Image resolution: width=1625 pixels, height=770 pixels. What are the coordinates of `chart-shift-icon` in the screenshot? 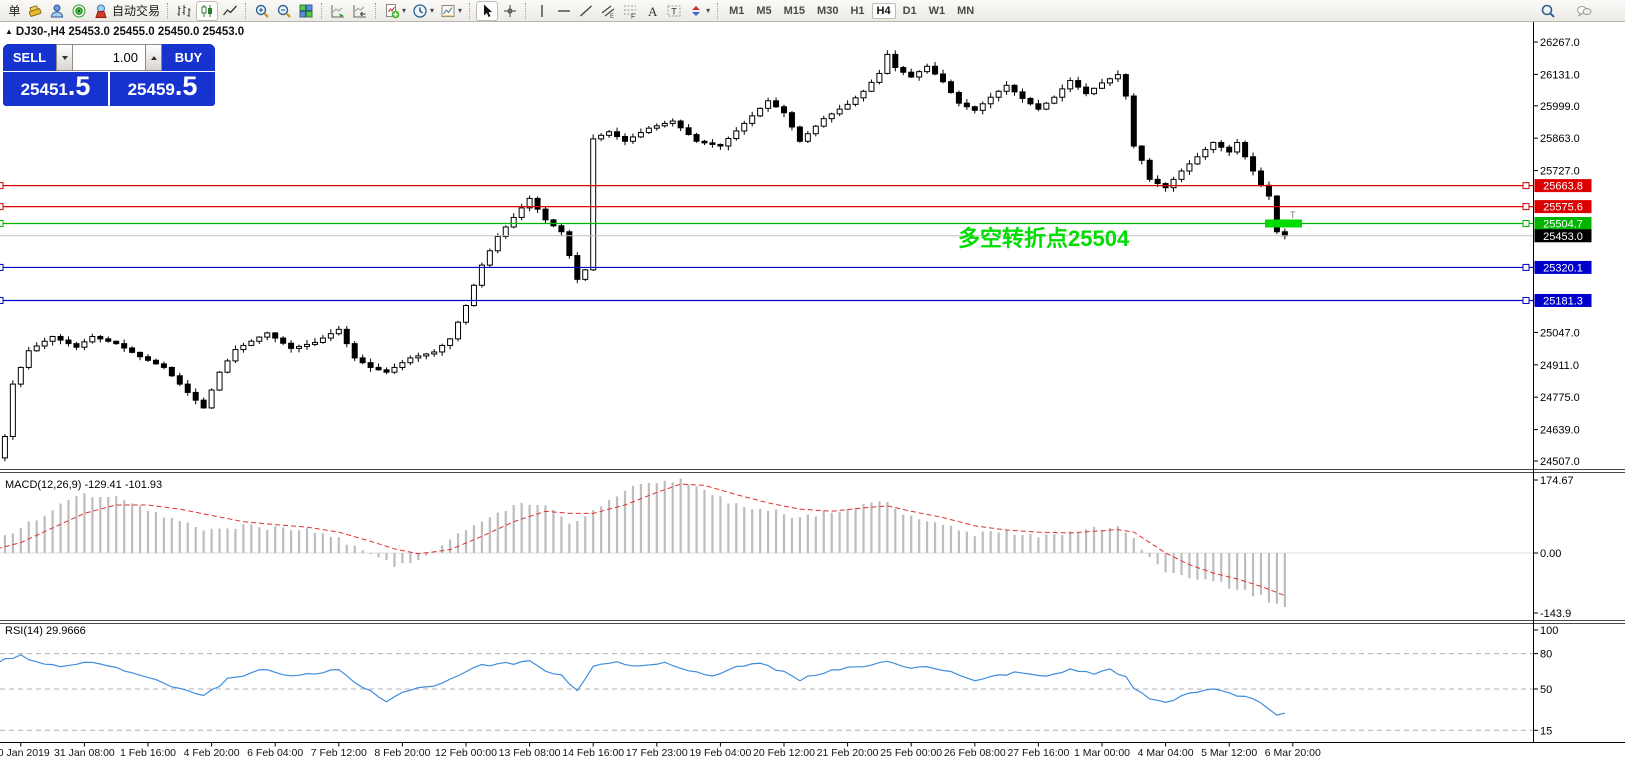 It's located at (360, 11).